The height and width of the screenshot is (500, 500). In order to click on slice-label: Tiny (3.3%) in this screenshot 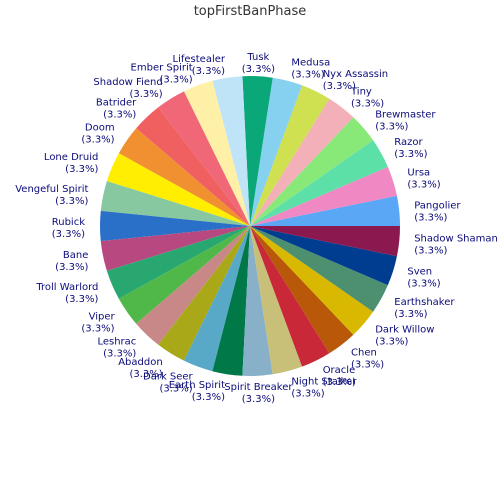, I will do `click(367, 98)`.